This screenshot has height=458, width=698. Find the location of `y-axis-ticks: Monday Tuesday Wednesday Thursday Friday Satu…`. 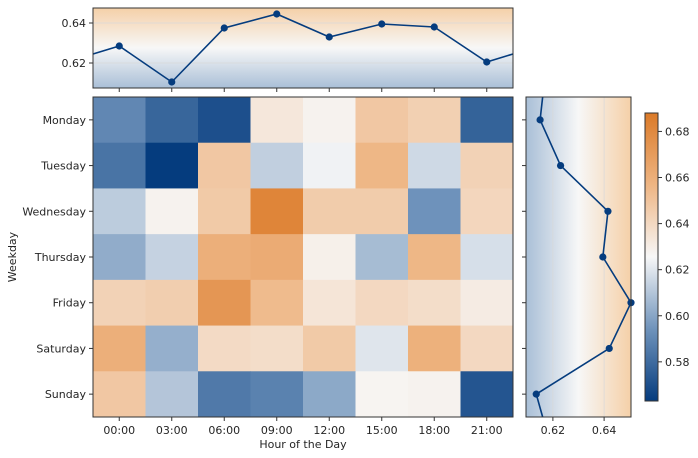

y-axis-ticks: Monday Tuesday Wednesday Thursday Friday Satu… is located at coordinates (57, 257).